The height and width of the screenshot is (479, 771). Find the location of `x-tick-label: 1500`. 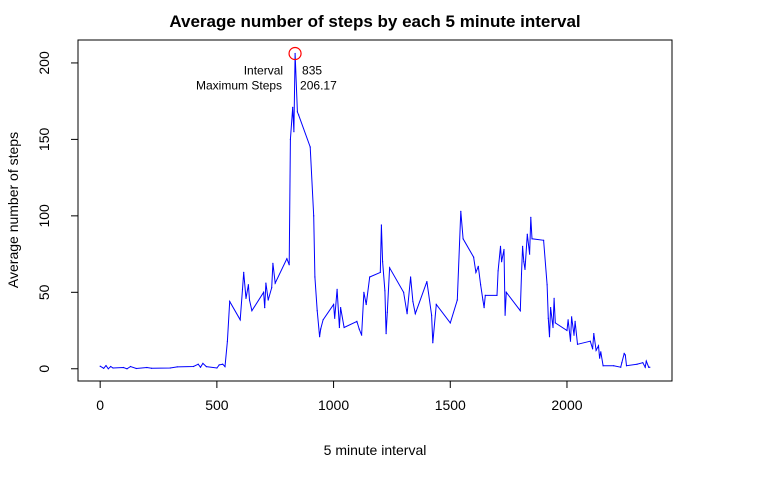

x-tick-label: 1500 is located at coordinates (450, 405).